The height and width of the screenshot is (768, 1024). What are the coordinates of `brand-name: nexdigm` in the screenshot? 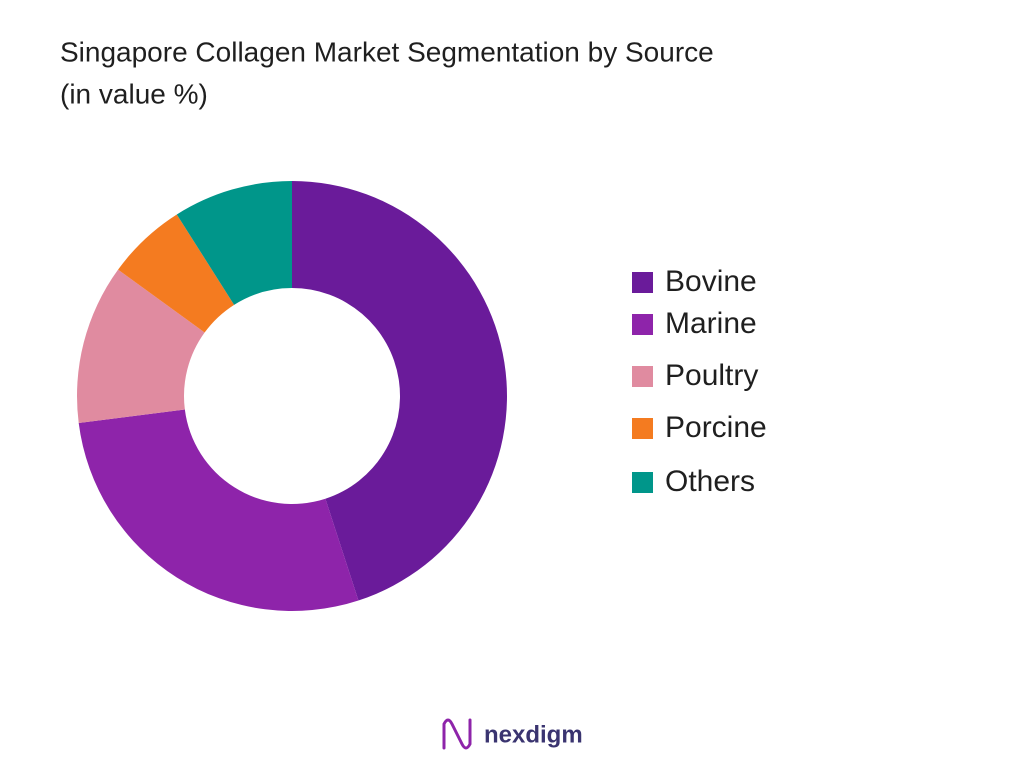 It's located at (533, 734).